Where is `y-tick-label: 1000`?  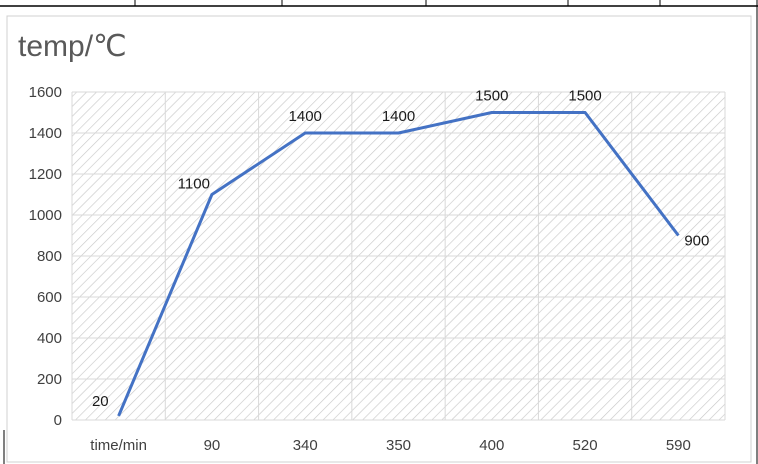
y-tick-label: 1000 is located at coordinates (45, 215).